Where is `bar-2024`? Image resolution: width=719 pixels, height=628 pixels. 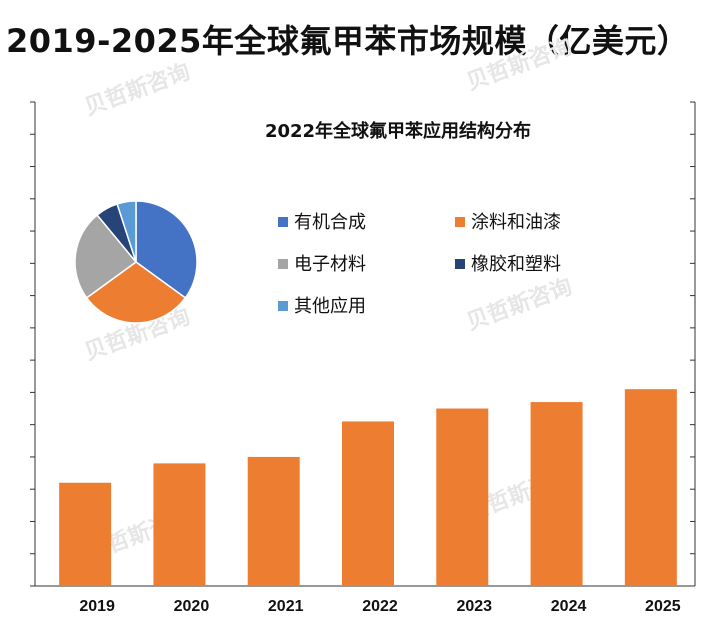
bar-2024 is located at coordinates (556, 494).